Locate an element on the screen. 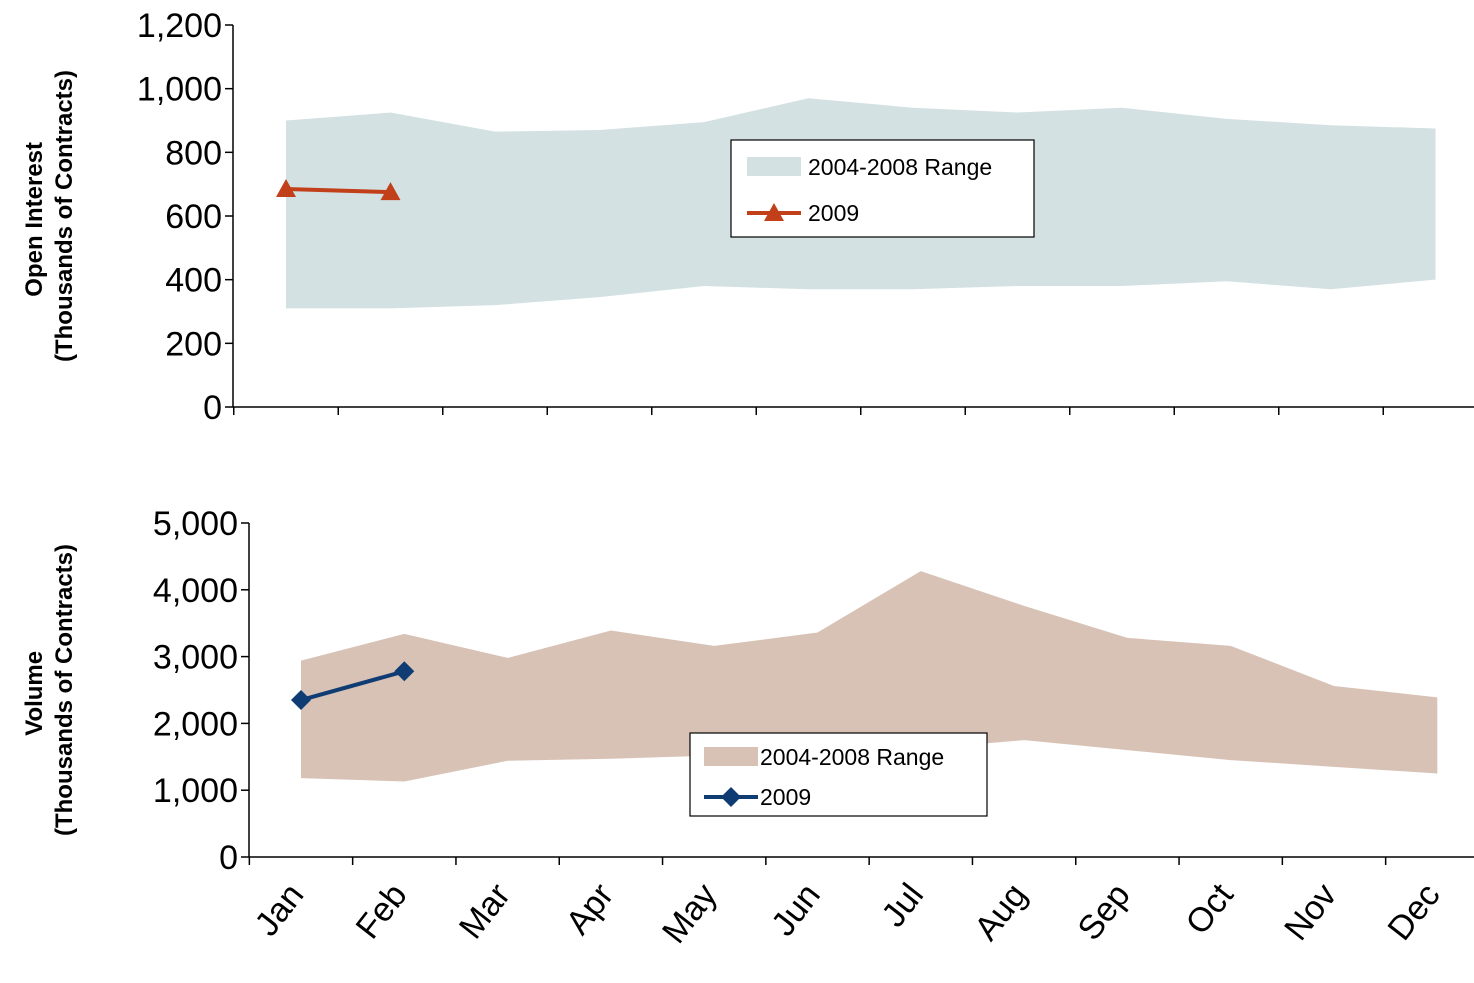 This screenshot has height=983, width=1474. month-label: Sep is located at coordinates (1104, 912).